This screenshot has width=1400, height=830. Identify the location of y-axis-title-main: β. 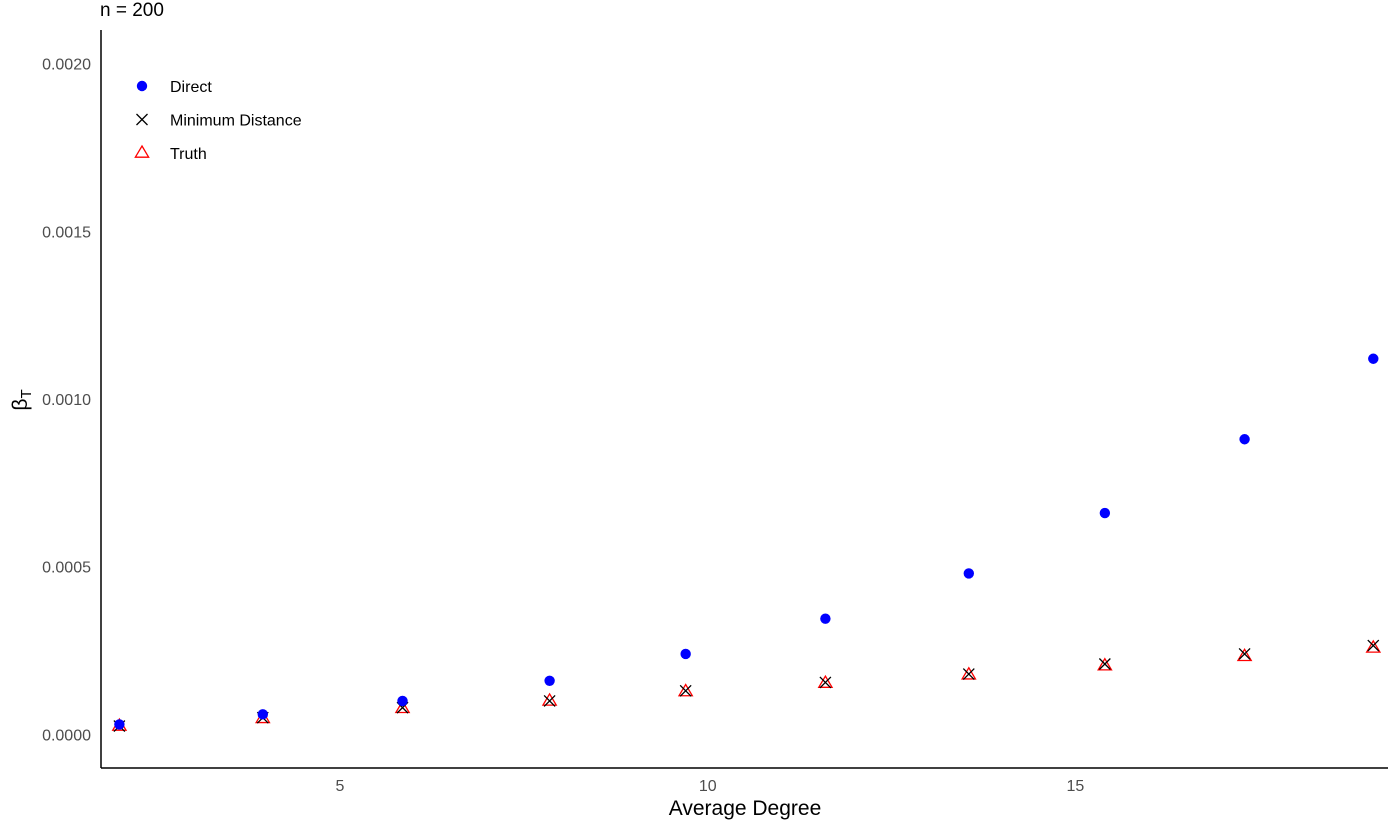
(20, 405).